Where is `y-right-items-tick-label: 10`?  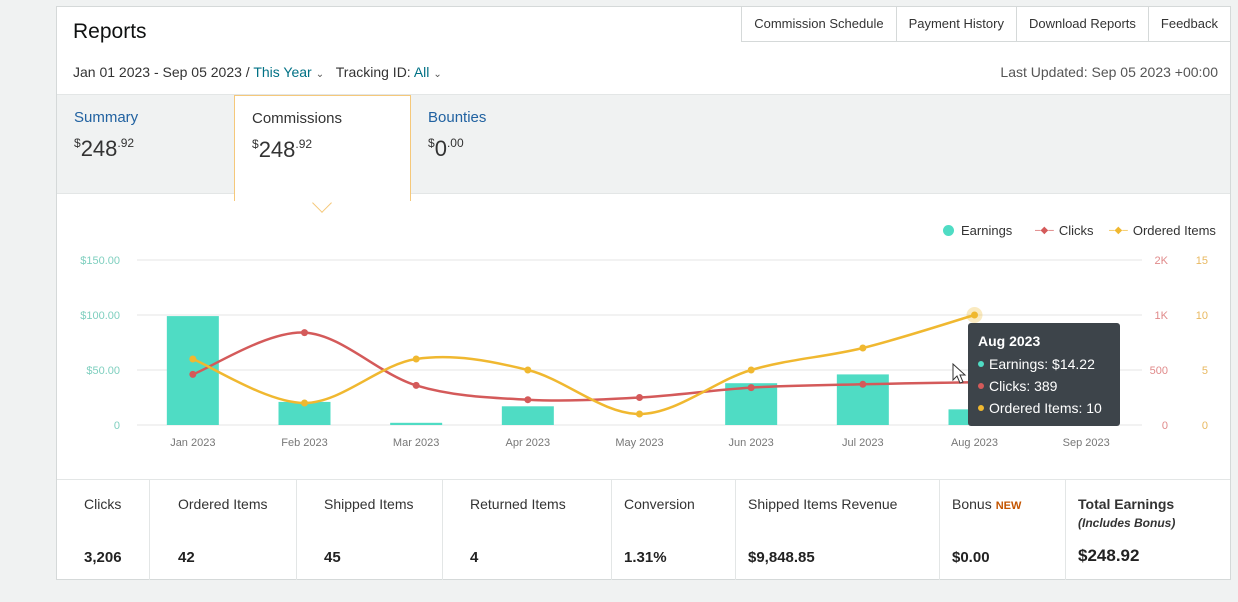
y-right-items-tick-label: 10 is located at coordinates (1202, 316).